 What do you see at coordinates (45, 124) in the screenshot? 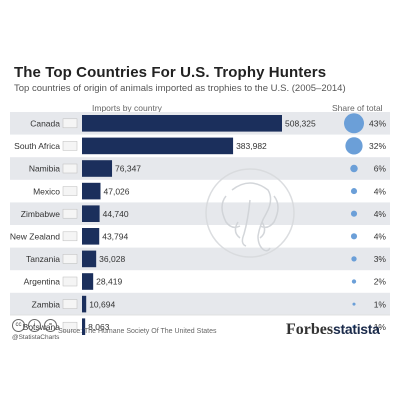
I see `category-label: Canada` at bounding box center [45, 124].